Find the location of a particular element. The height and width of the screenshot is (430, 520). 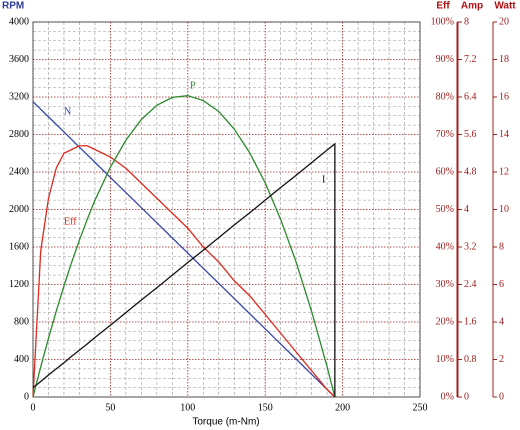

y4-tick-label: 14 is located at coordinates (504, 134).